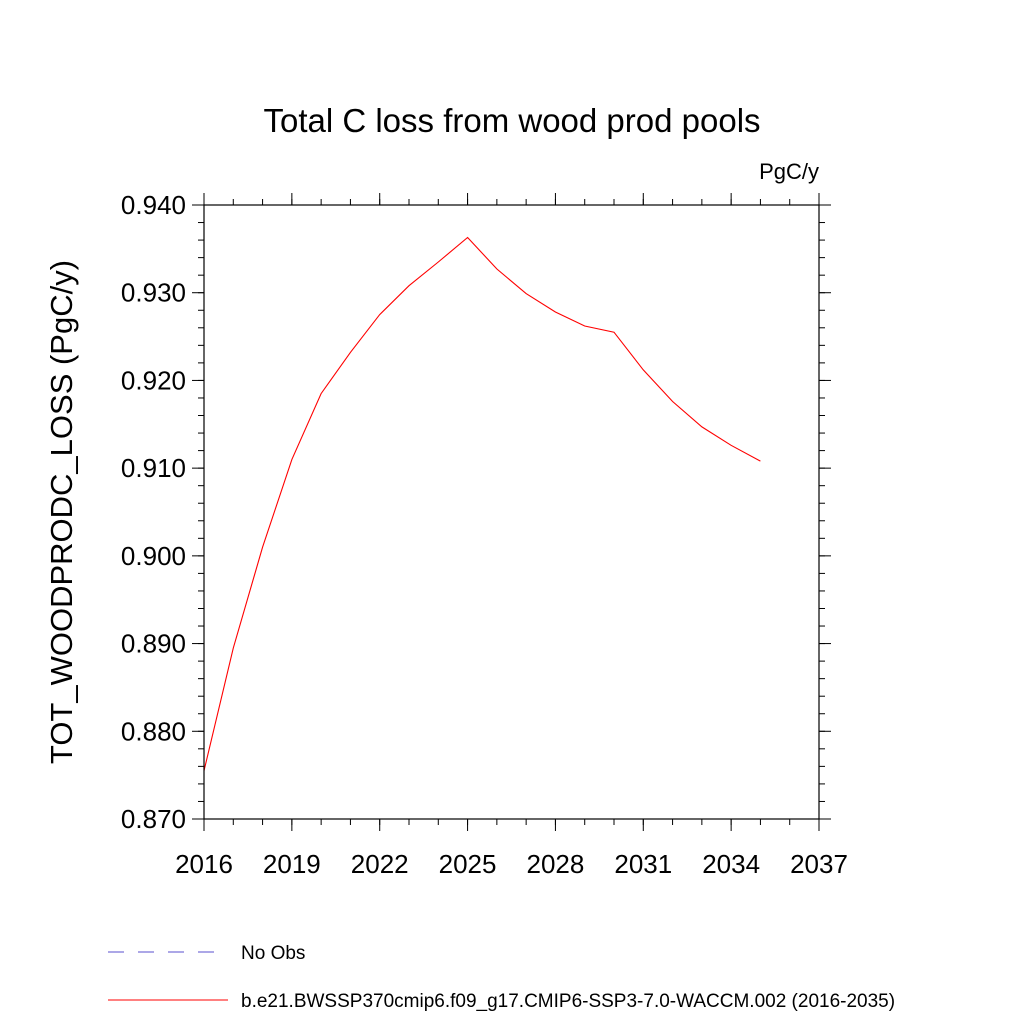 This screenshot has height=1024, width=1024. What do you see at coordinates (643, 864) in the screenshot?
I see `x-tick-label: 2031` at bounding box center [643, 864].